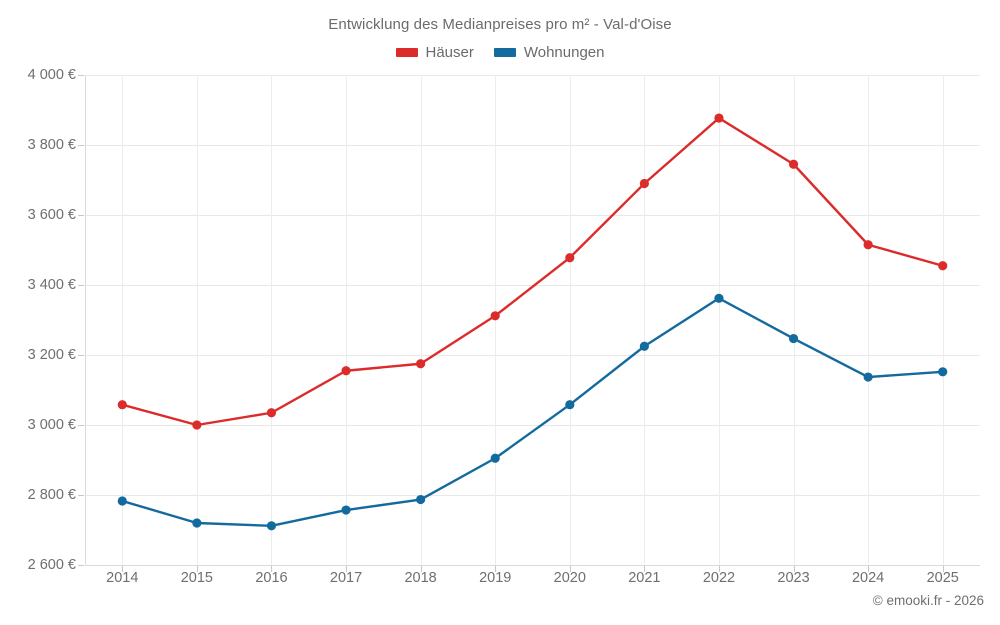 The image size is (1000, 625). Describe the element at coordinates (51, 495) in the screenshot. I see `y-axis-tick-label: 2 800 €` at that location.